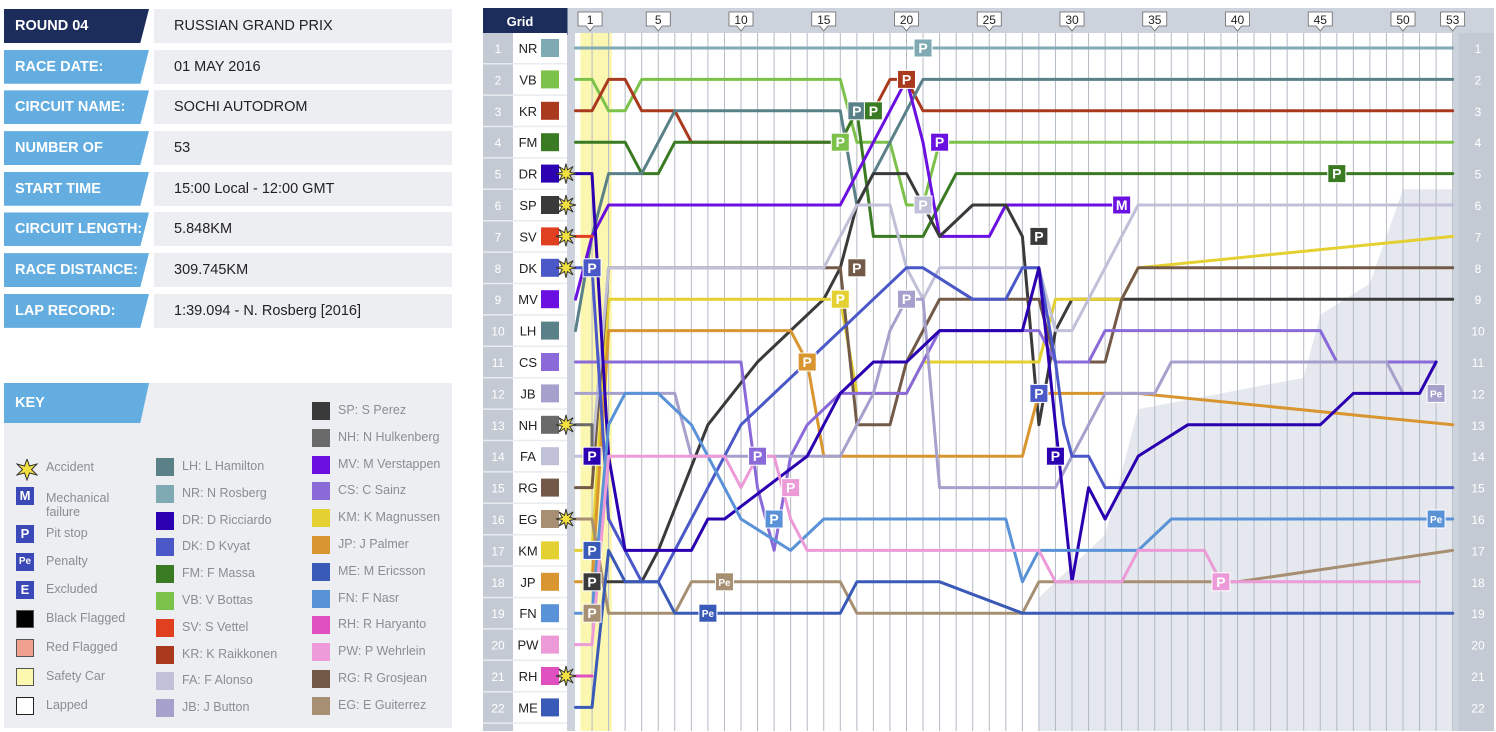 The height and width of the screenshot is (732, 1496). Describe the element at coordinates (1478, 551) in the screenshot. I see `final-position-number: 17` at that location.